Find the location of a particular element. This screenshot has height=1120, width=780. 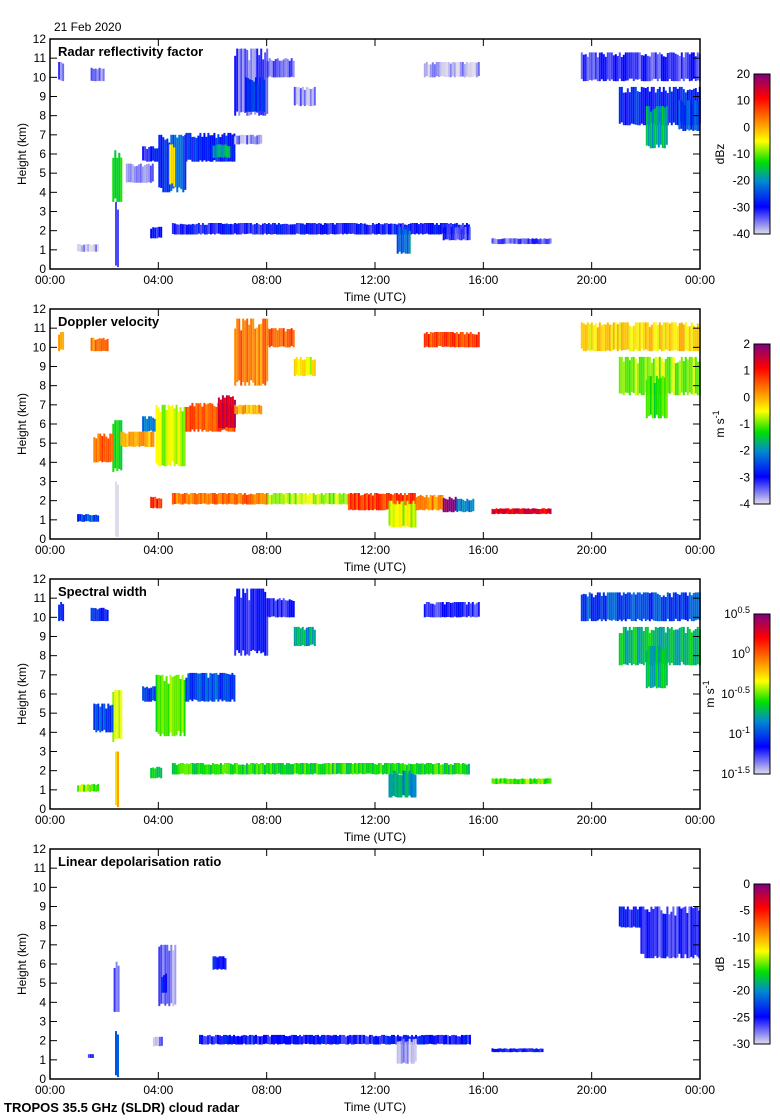

colorbar-tick-label: 10-1 is located at coordinates (739, 733).